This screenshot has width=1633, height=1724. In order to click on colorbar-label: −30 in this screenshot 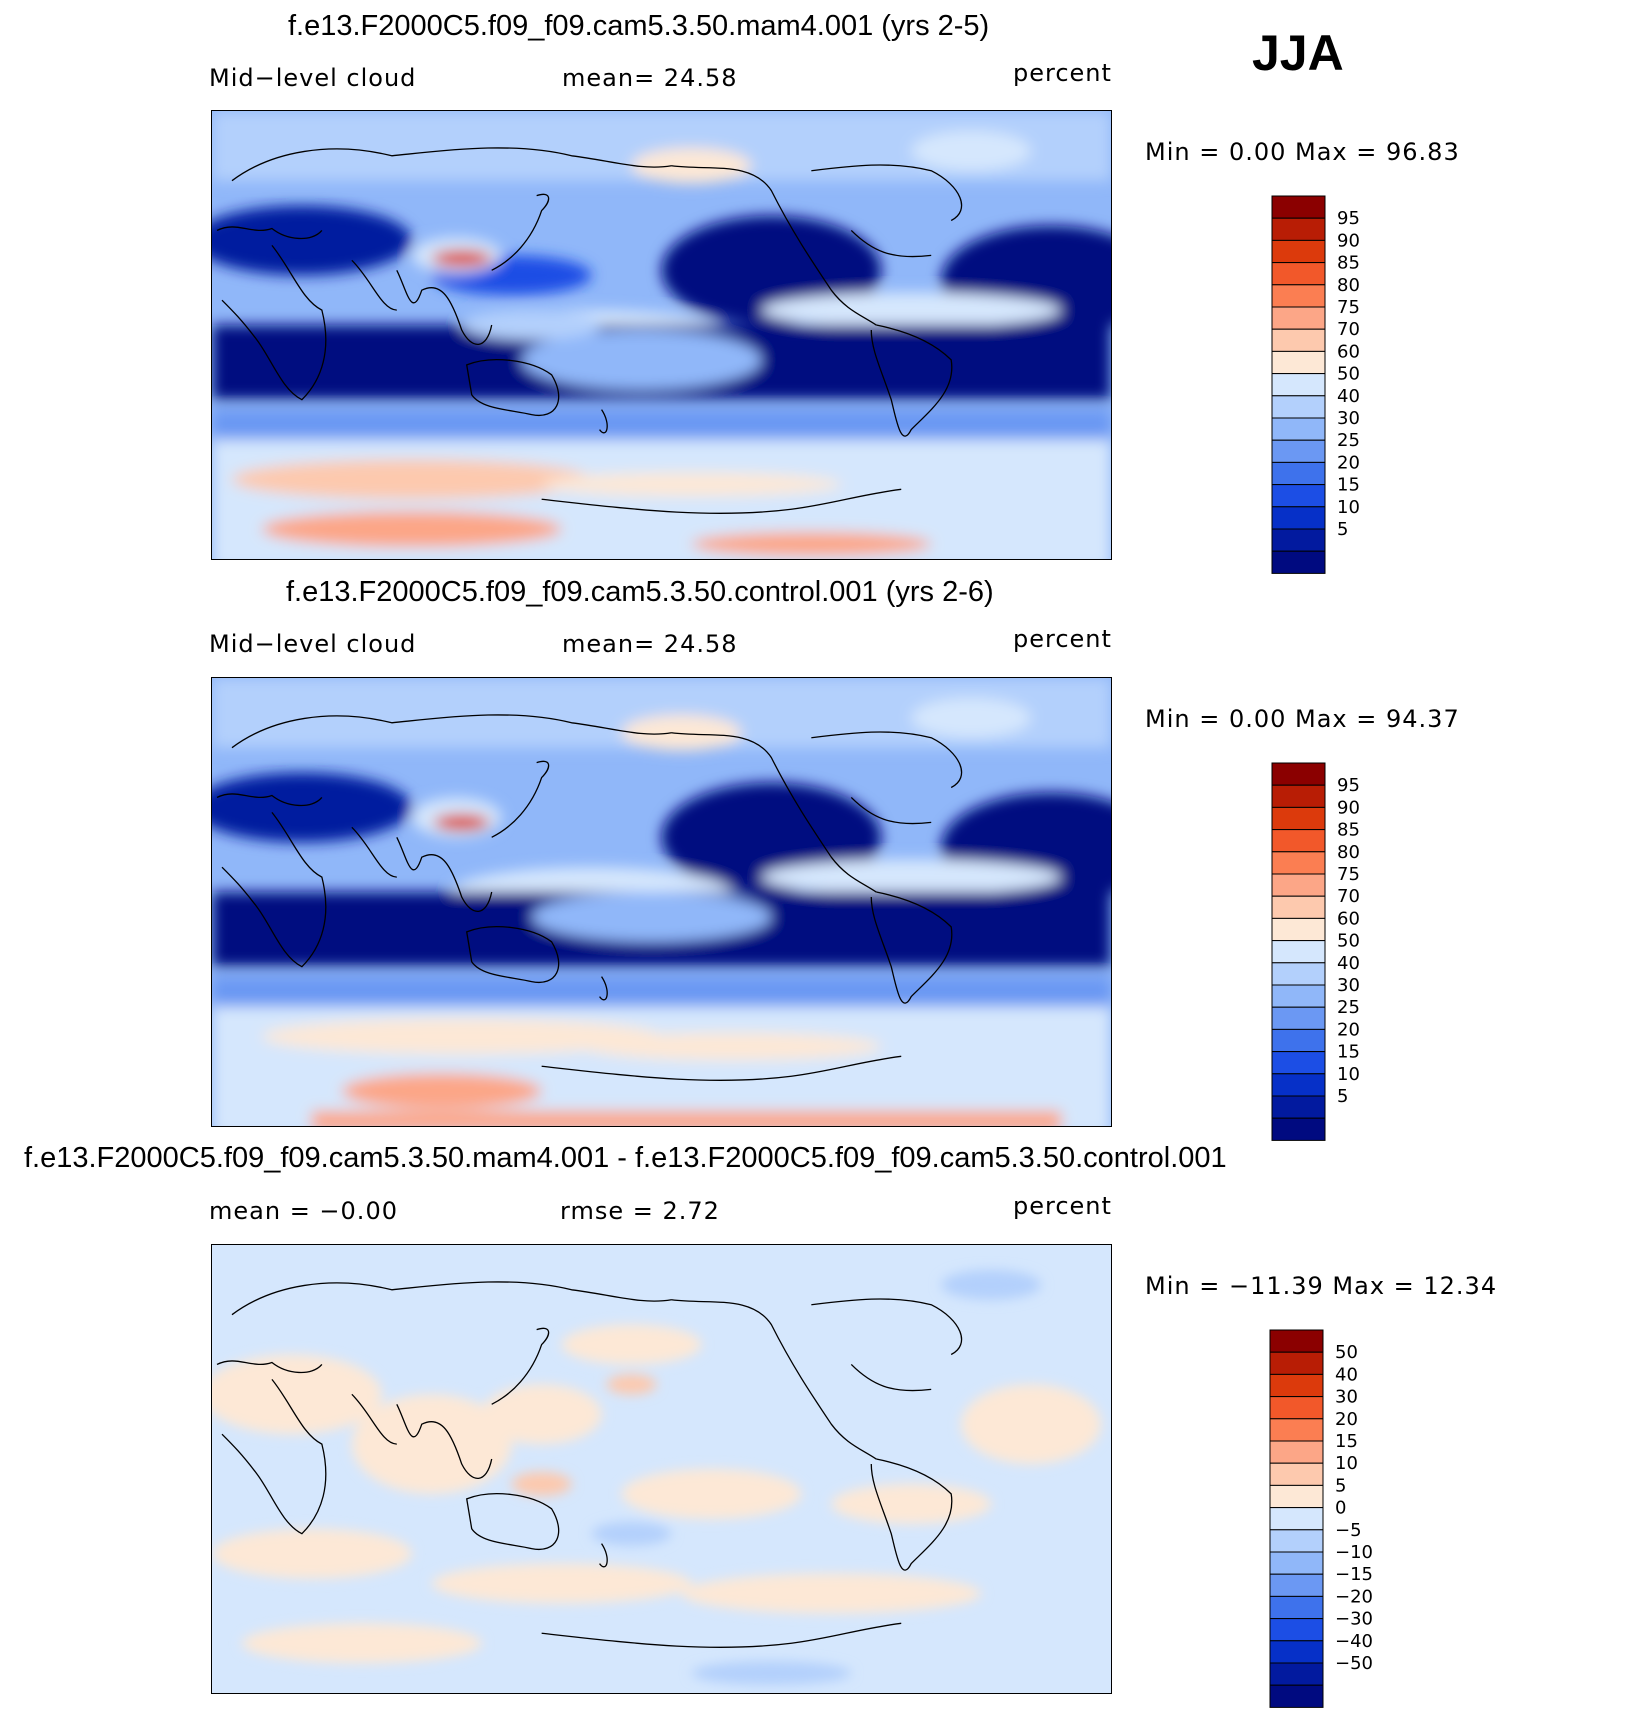, I will do `click(1354, 1619)`.